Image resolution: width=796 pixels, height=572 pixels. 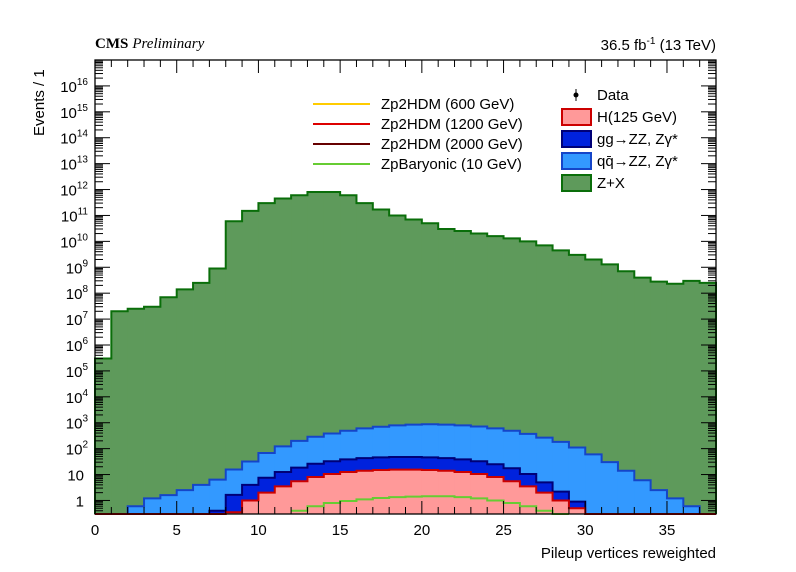 What do you see at coordinates (283, 500) in the screenshot?
I see `bar-h-125-gev--bin-11` at bounding box center [283, 500].